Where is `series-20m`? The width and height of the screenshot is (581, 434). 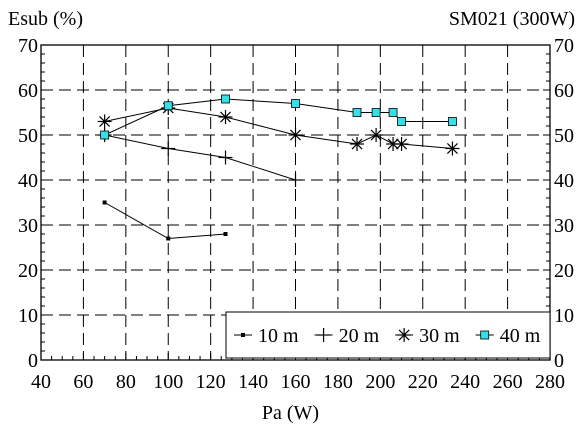 series-20m is located at coordinates (200, 157).